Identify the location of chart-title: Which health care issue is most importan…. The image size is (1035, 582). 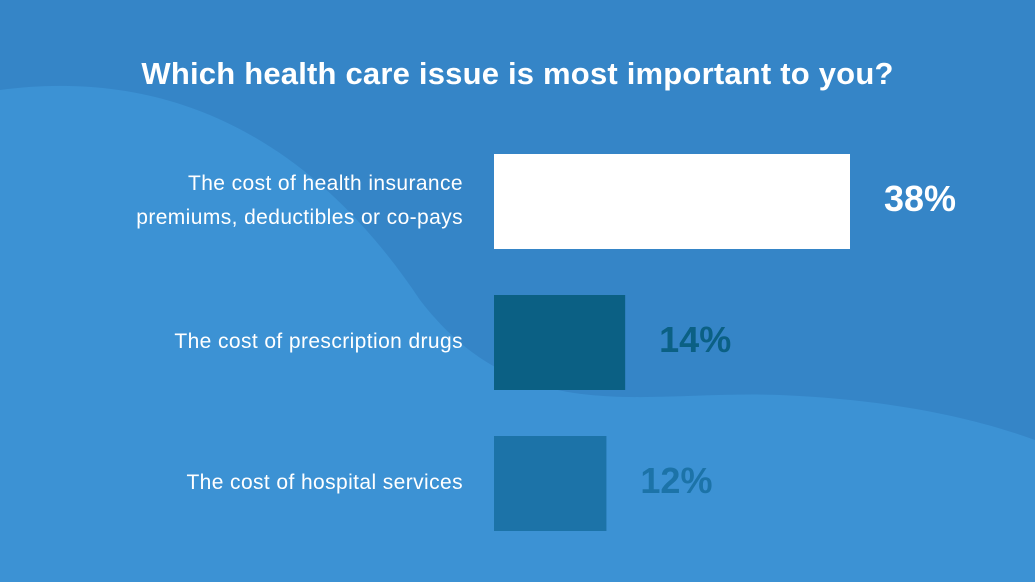
(517, 73).